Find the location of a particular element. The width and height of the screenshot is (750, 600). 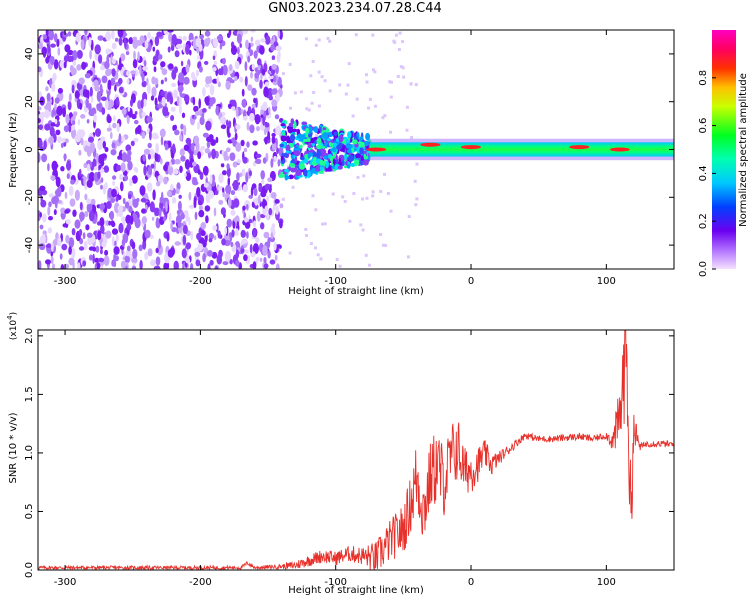

snr-y-multiplier-close: ) is located at coordinates (14, 314).